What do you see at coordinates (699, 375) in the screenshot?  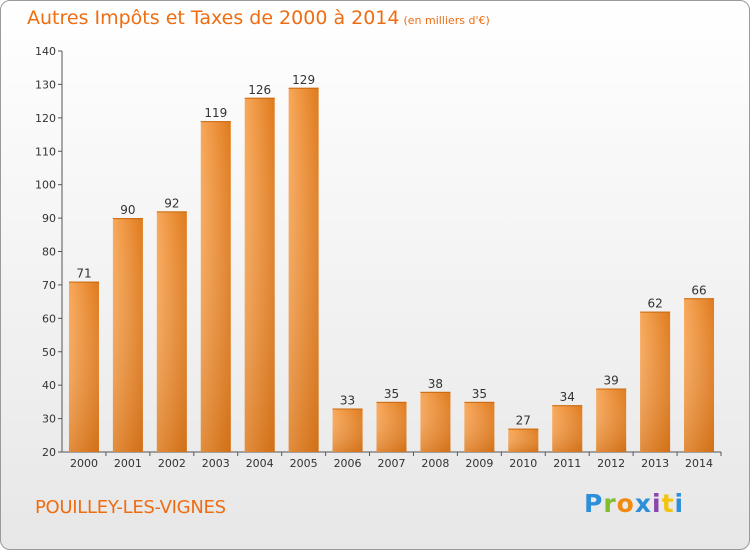 I see `bar-shade-2014` at bounding box center [699, 375].